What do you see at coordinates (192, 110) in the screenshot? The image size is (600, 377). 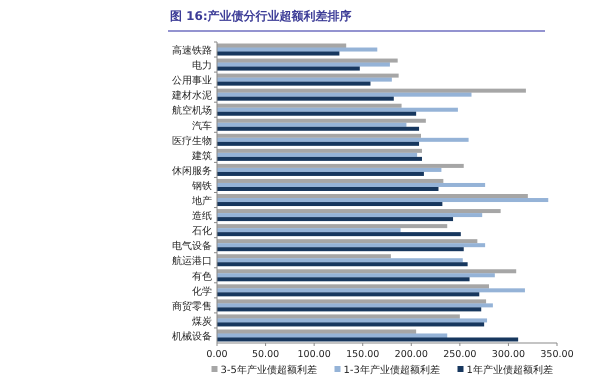 I see `y-tick-label: 航空机场` at bounding box center [192, 110].